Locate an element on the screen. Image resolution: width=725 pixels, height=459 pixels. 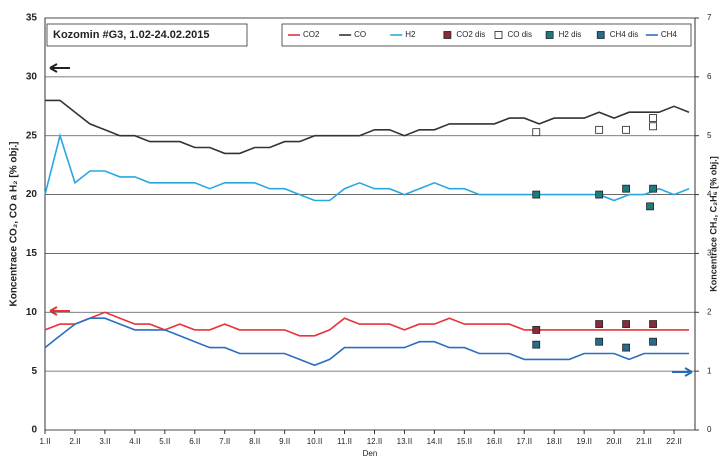
x-tick-label: 2.II is located at coordinates (74, 441).